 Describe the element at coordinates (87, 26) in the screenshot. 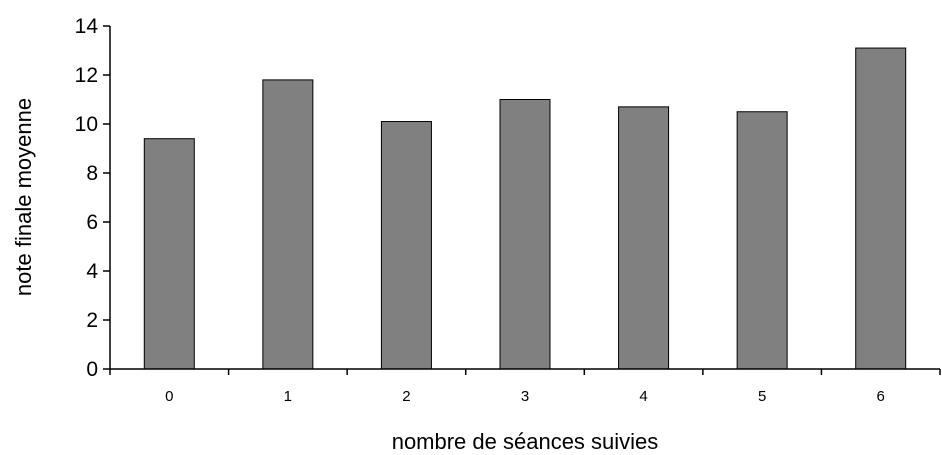

I see `y-tick-label: 14` at that location.